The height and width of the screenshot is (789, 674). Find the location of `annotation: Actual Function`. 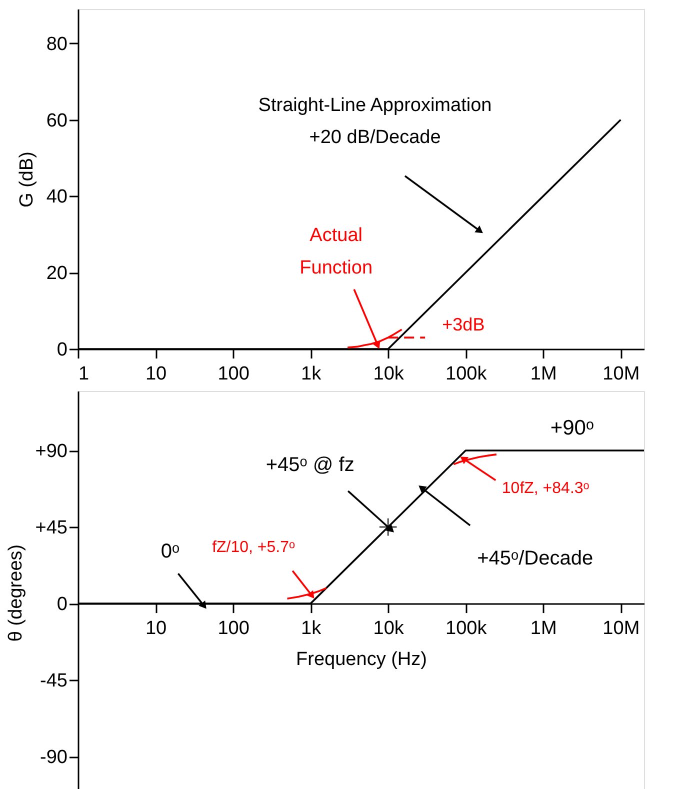

annotation: Actual Function is located at coordinates (336, 252).